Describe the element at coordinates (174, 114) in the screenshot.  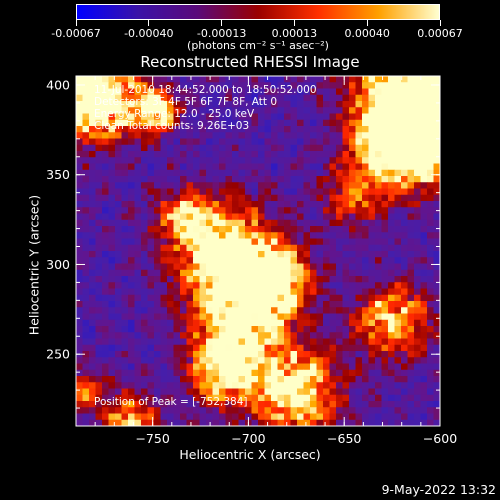
I see `info-line: Energy Range: 12.0 - 25.0 keV` at that location.